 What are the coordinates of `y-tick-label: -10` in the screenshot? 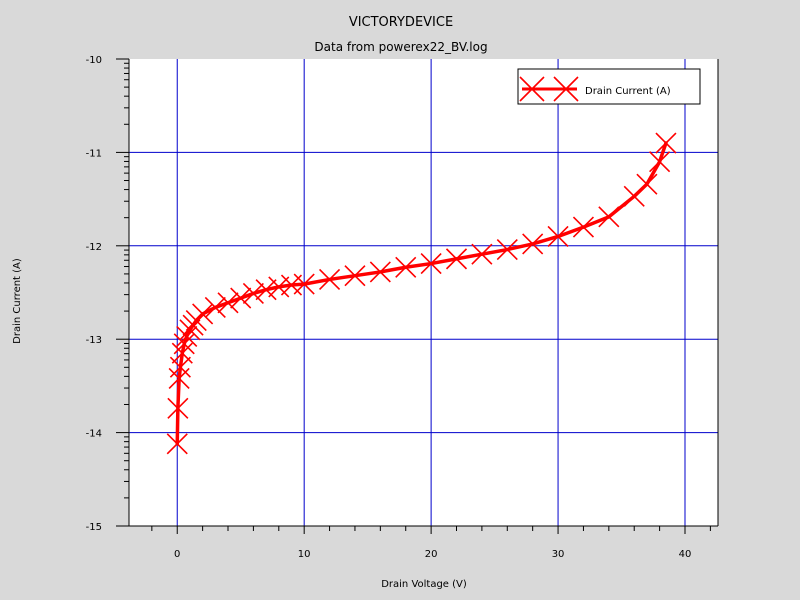 It's located at (94, 60).